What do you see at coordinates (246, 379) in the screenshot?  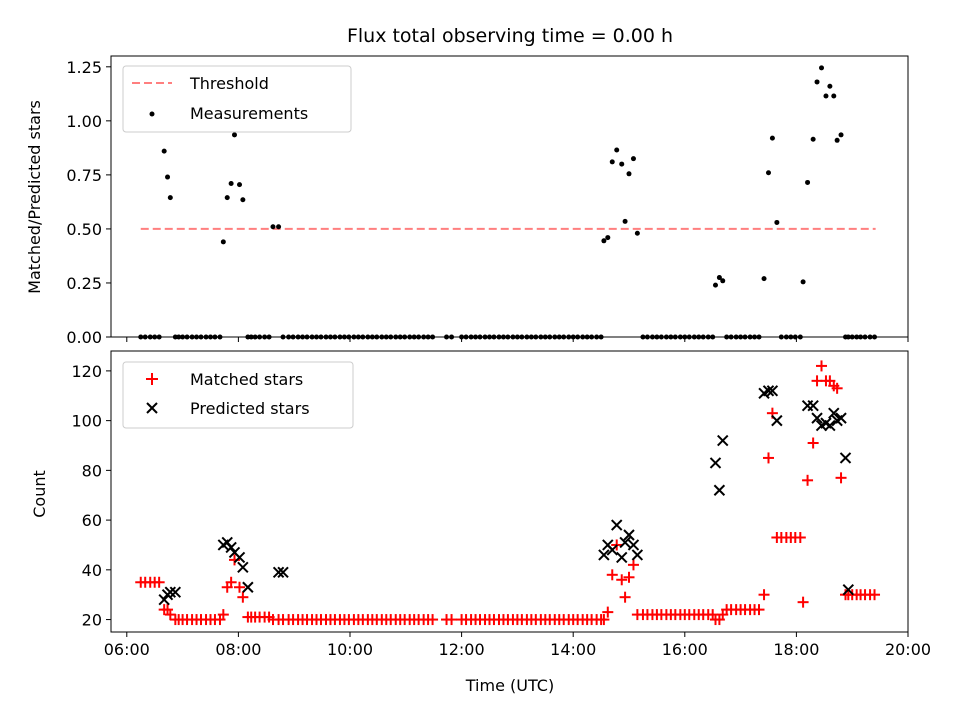 I see `legend-matched-label: Matched stars` at bounding box center [246, 379].